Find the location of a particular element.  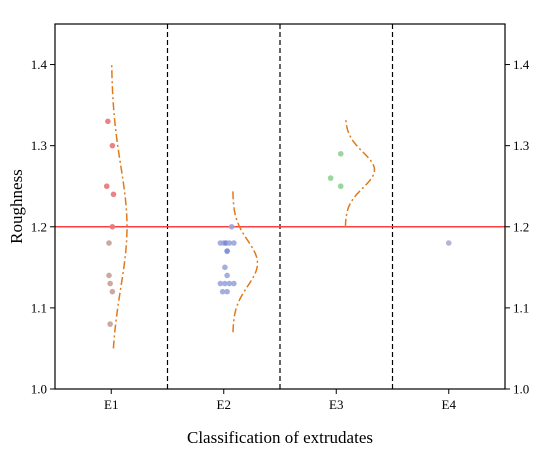

y-axis-title: Roughness is located at coordinates (16, 206).